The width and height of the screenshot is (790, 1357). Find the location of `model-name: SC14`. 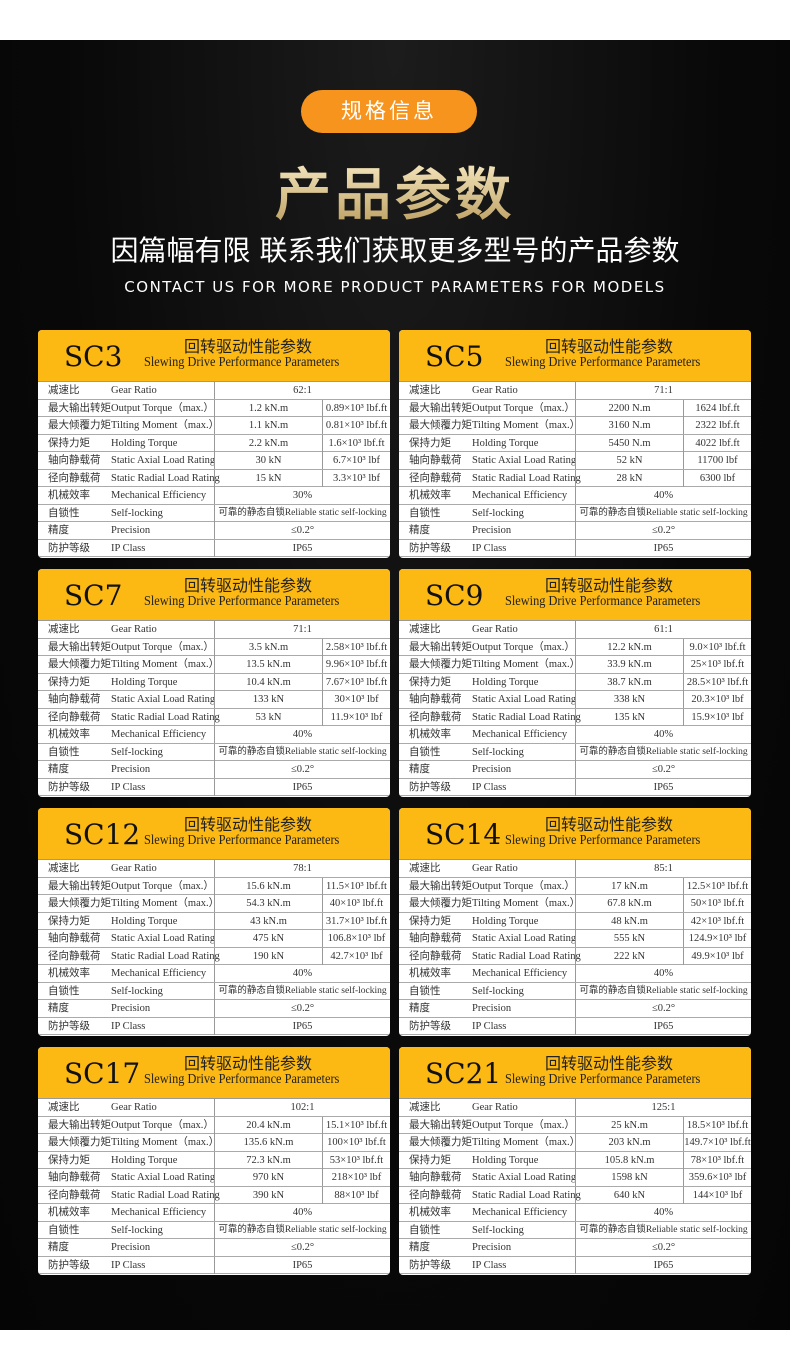

model-name: SC14 is located at coordinates (463, 834).